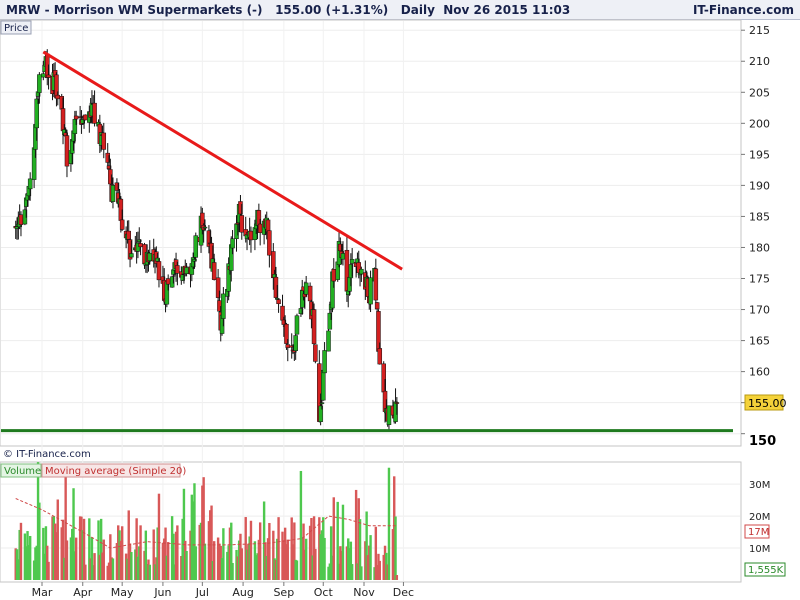 The width and height of the screenshot is (800, 600). What do you see at coordinates (16, 27) in the screenshot?
I see `price-tab` at bounding box center [16, 27].